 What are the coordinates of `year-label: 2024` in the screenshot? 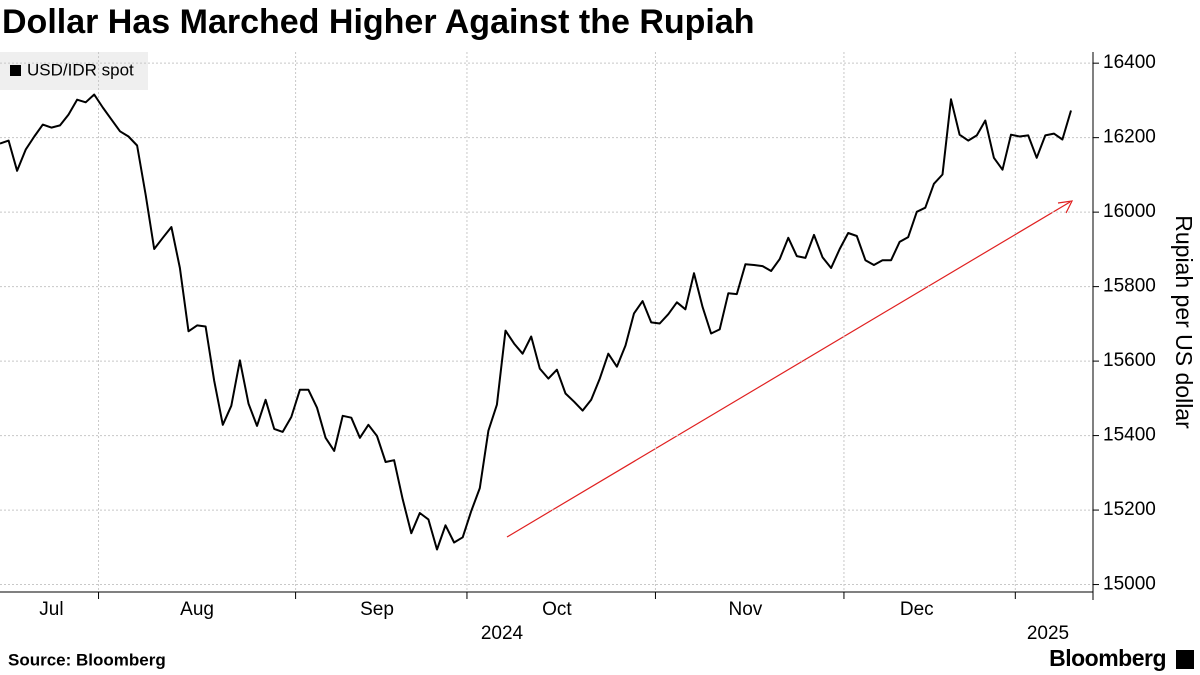 It's located at (502, 633).